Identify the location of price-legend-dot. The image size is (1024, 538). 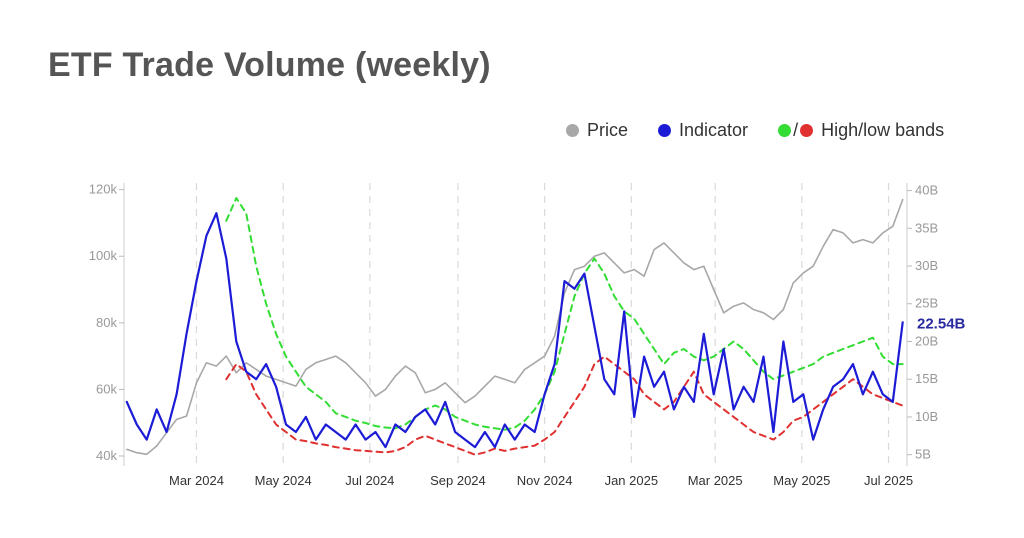
(572, 130).